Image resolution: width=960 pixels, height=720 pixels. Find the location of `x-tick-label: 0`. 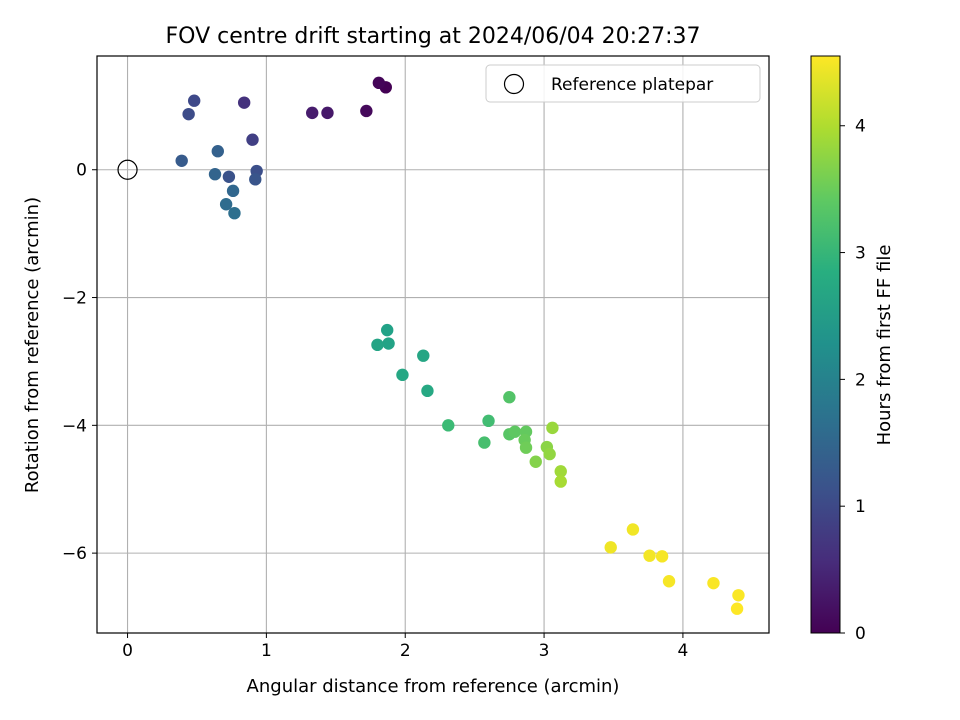

x-tick-label: 0 is located at coordinates (127, 651).